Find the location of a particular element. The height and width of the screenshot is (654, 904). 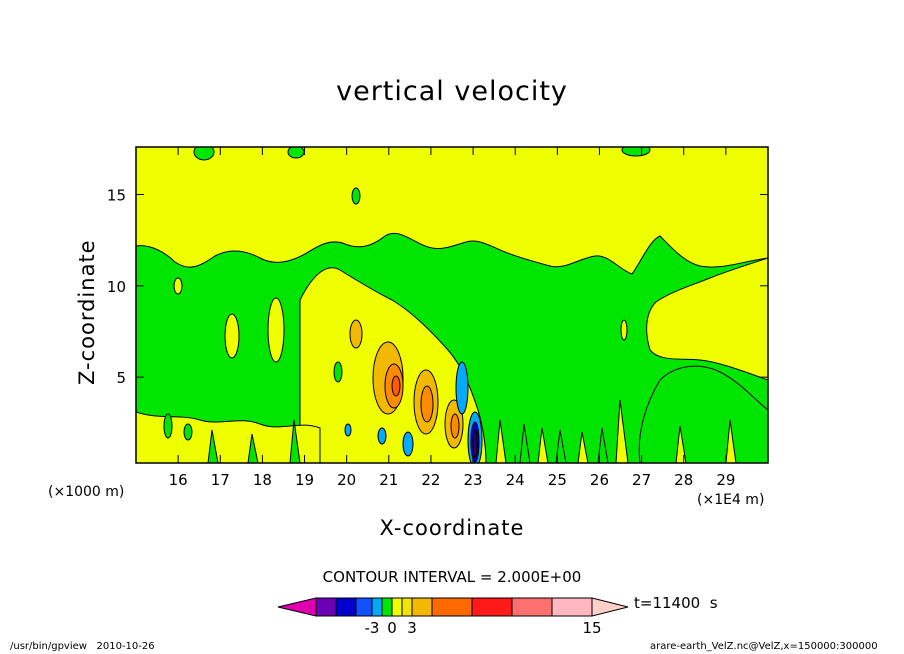

colorbar-tick-label: 3 is located at coordinates (412, 628).